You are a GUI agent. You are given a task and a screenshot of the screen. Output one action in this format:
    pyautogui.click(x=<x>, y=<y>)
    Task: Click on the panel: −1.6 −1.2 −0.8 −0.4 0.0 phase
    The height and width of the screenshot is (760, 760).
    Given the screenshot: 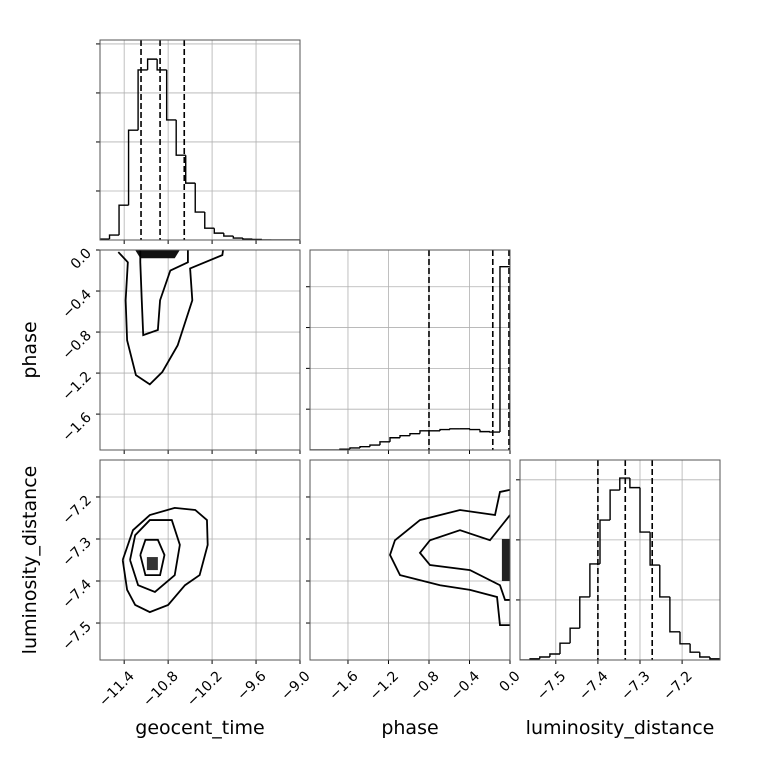 What is the action you would take?
    pyautogui.click(x=415, y=599)
    